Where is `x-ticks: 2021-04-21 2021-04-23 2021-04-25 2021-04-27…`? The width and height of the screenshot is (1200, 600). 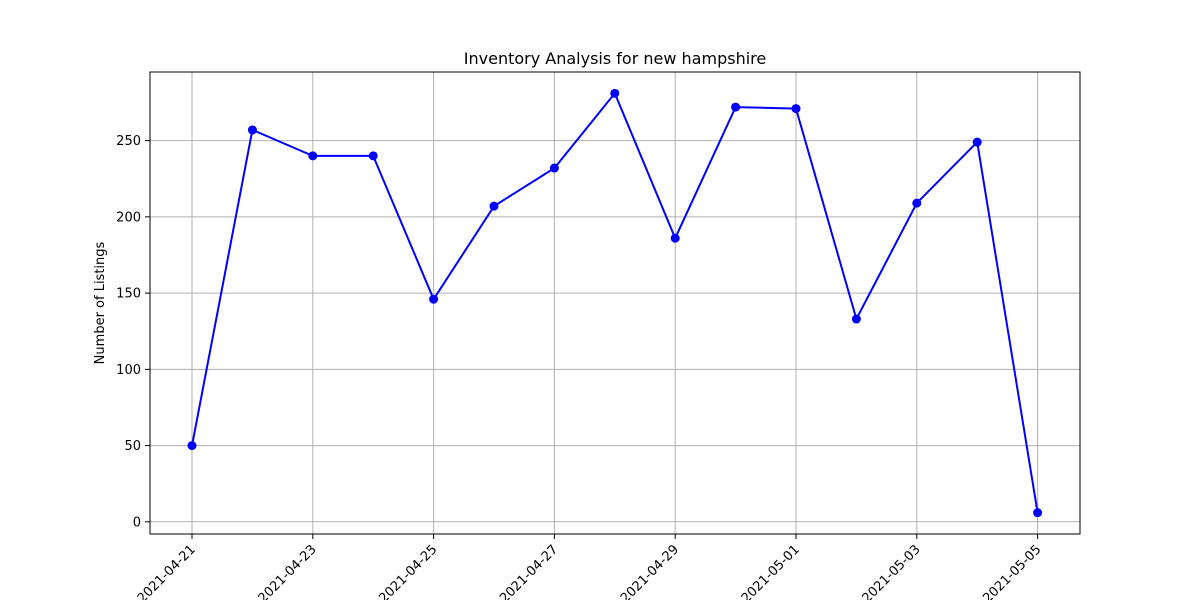
x-ticks: 2021-04-21 2021-04-23 2021-04-25 2021-04-27… is located at coordinates (589, 567).